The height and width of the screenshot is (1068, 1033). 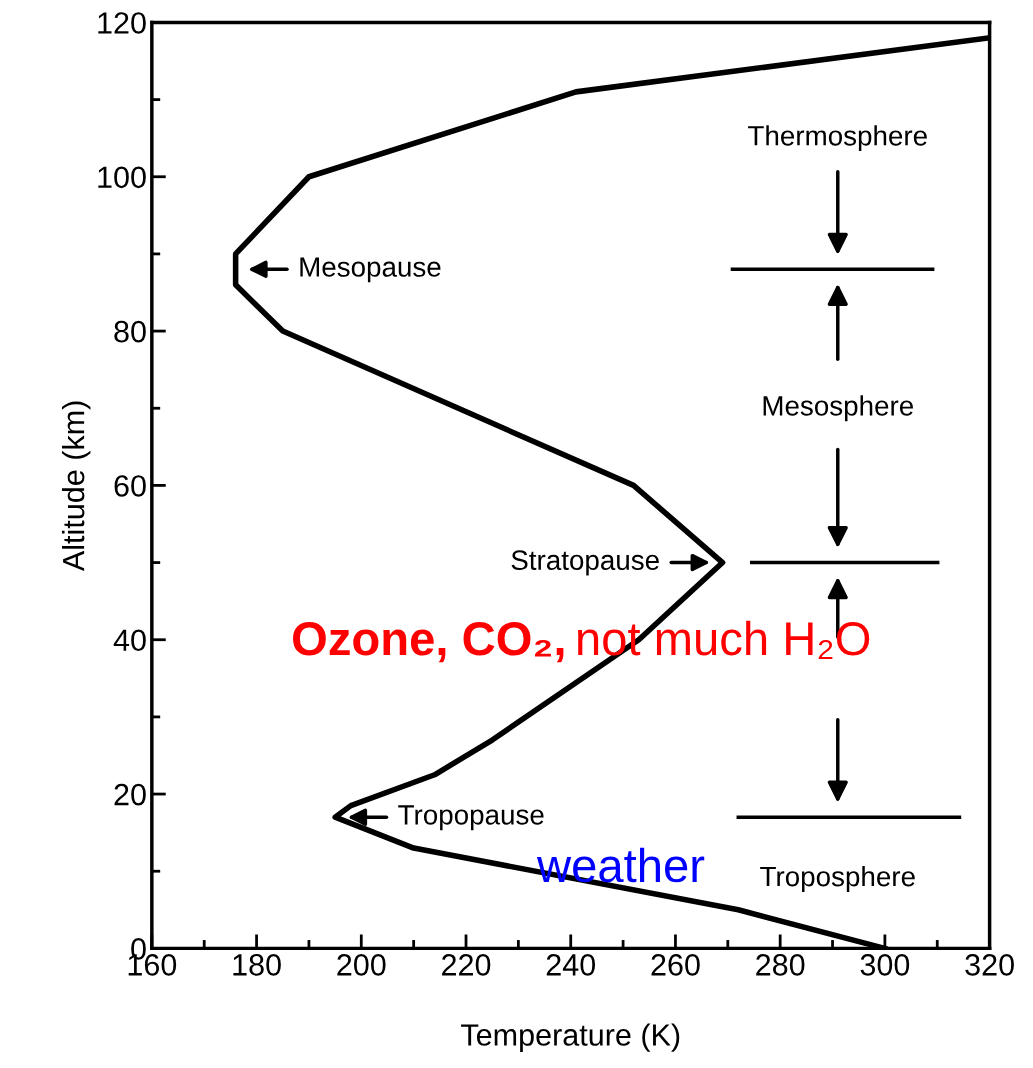 I want to click on x-tick-label: 280, so click(x=780, y=965).